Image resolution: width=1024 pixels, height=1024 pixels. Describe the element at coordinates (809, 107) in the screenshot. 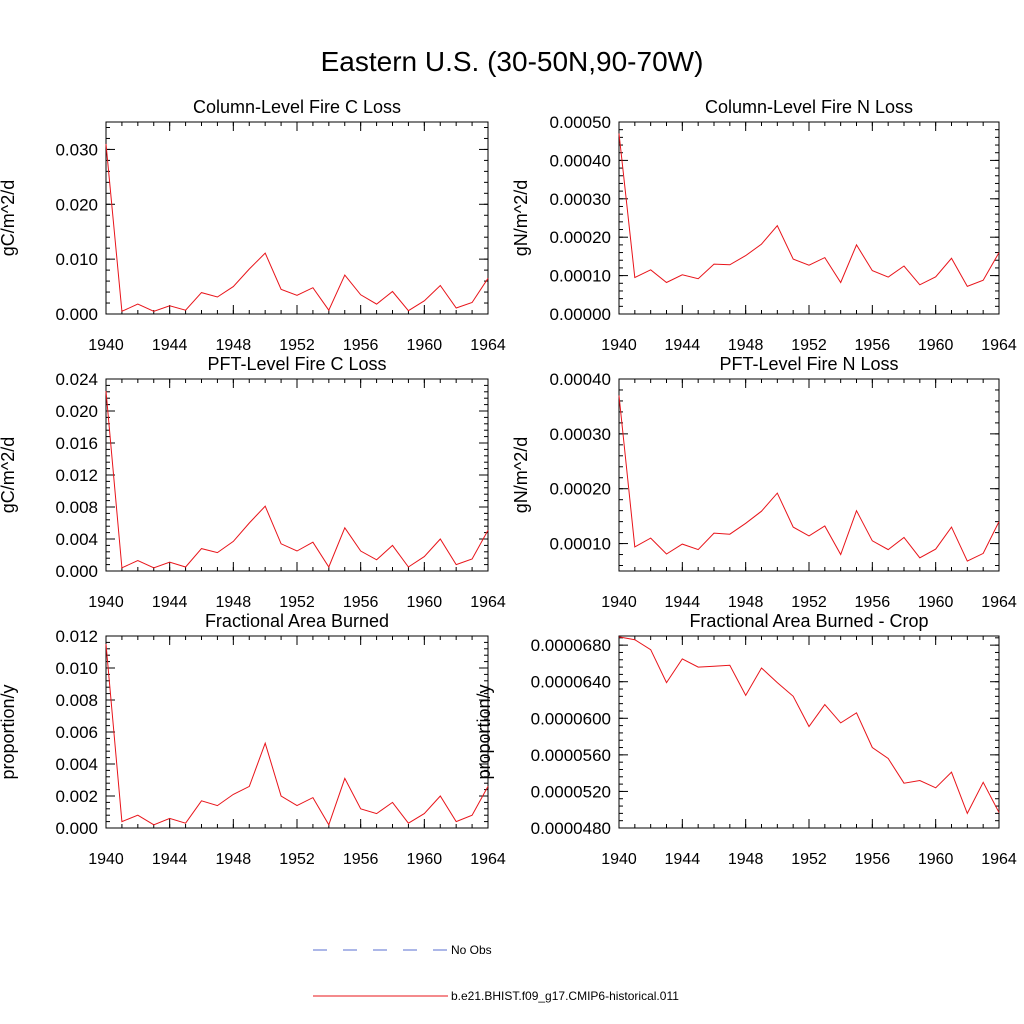

I see `subplot-title: Column-Level Fire N Loss` at that location.